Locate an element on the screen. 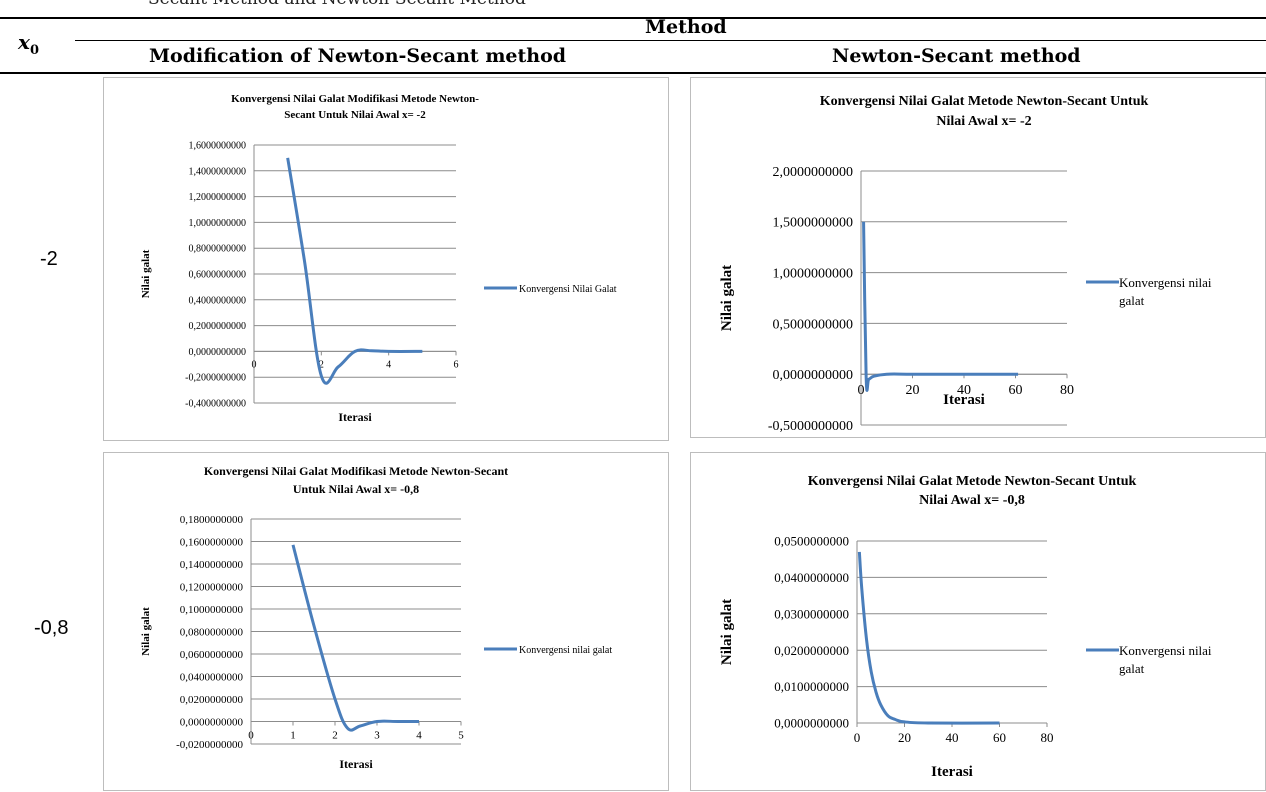  x-tick-label: 3 is located at coordinates (377, 736).